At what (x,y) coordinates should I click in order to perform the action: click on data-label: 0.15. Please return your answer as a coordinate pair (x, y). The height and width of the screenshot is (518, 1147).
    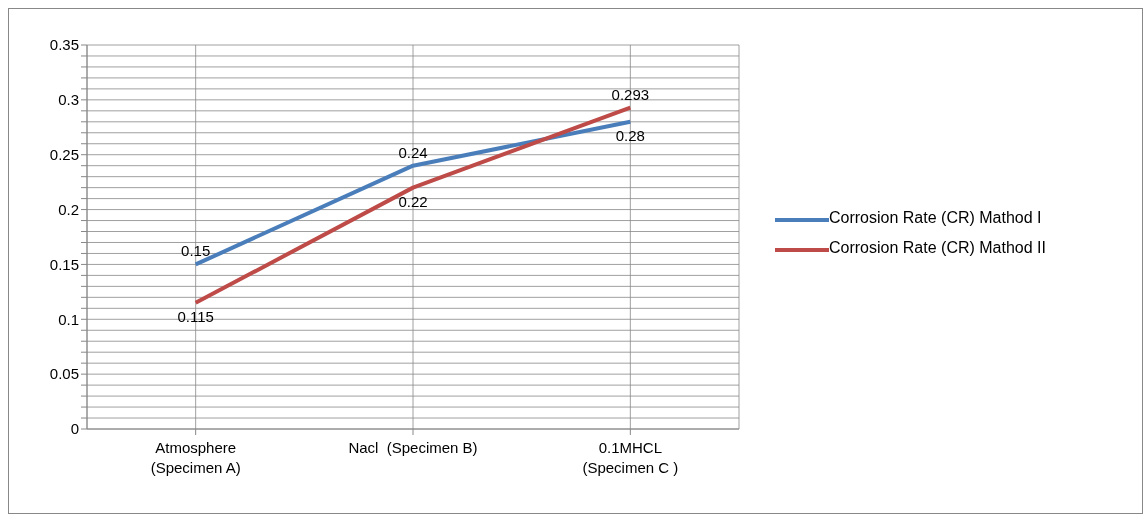
    Looking at the image, I should click on (196, 251).